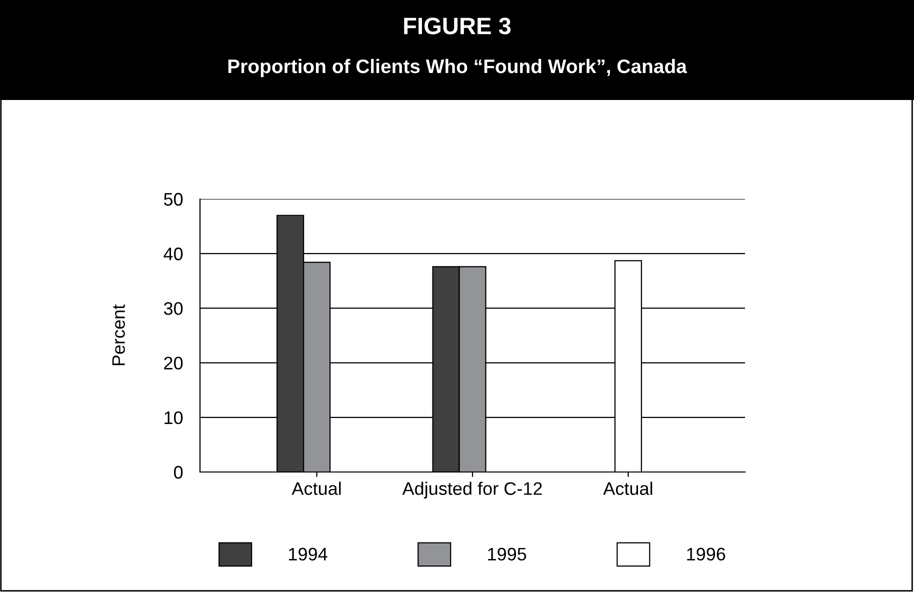 The image size is (914, 592). I want to click on y-tick-label: 30, so click(173, 308).